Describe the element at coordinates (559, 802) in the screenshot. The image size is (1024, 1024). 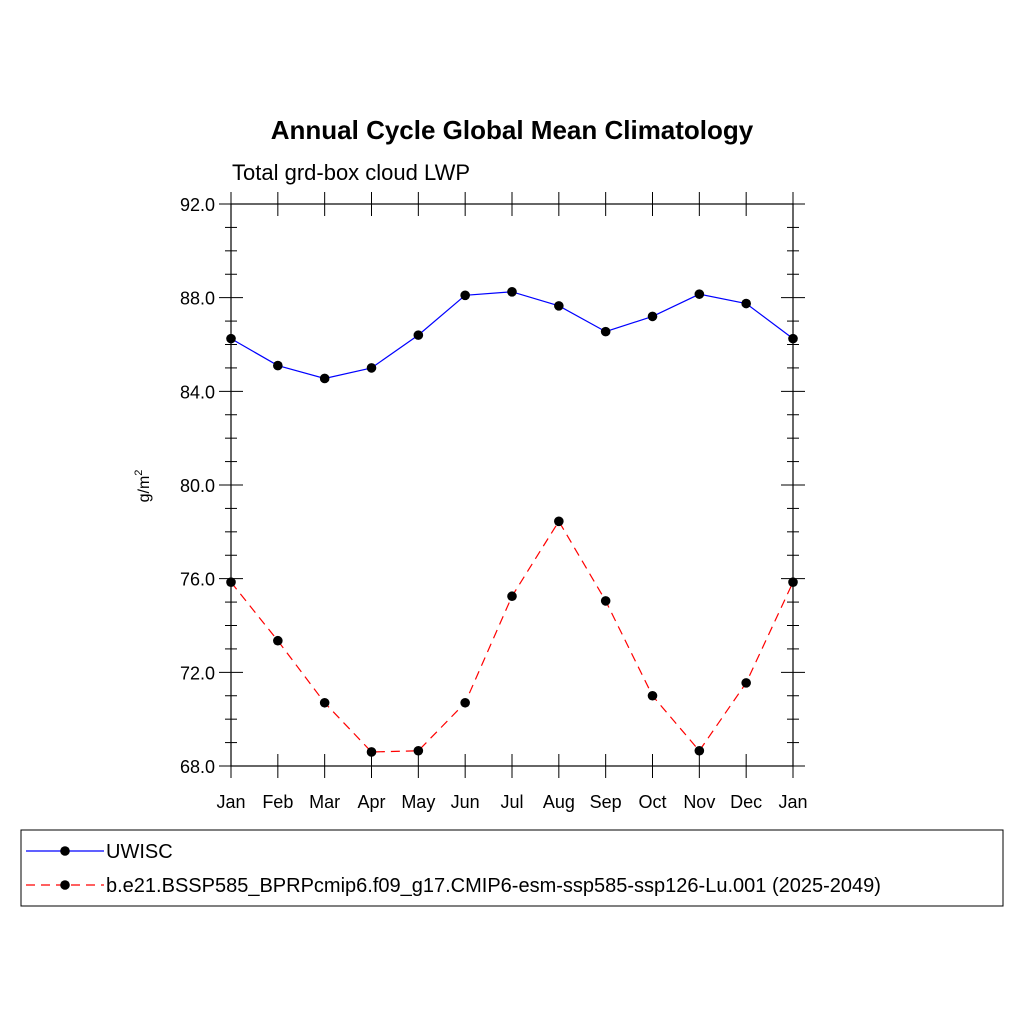
I see `x-tick-label: Aug` at that location.